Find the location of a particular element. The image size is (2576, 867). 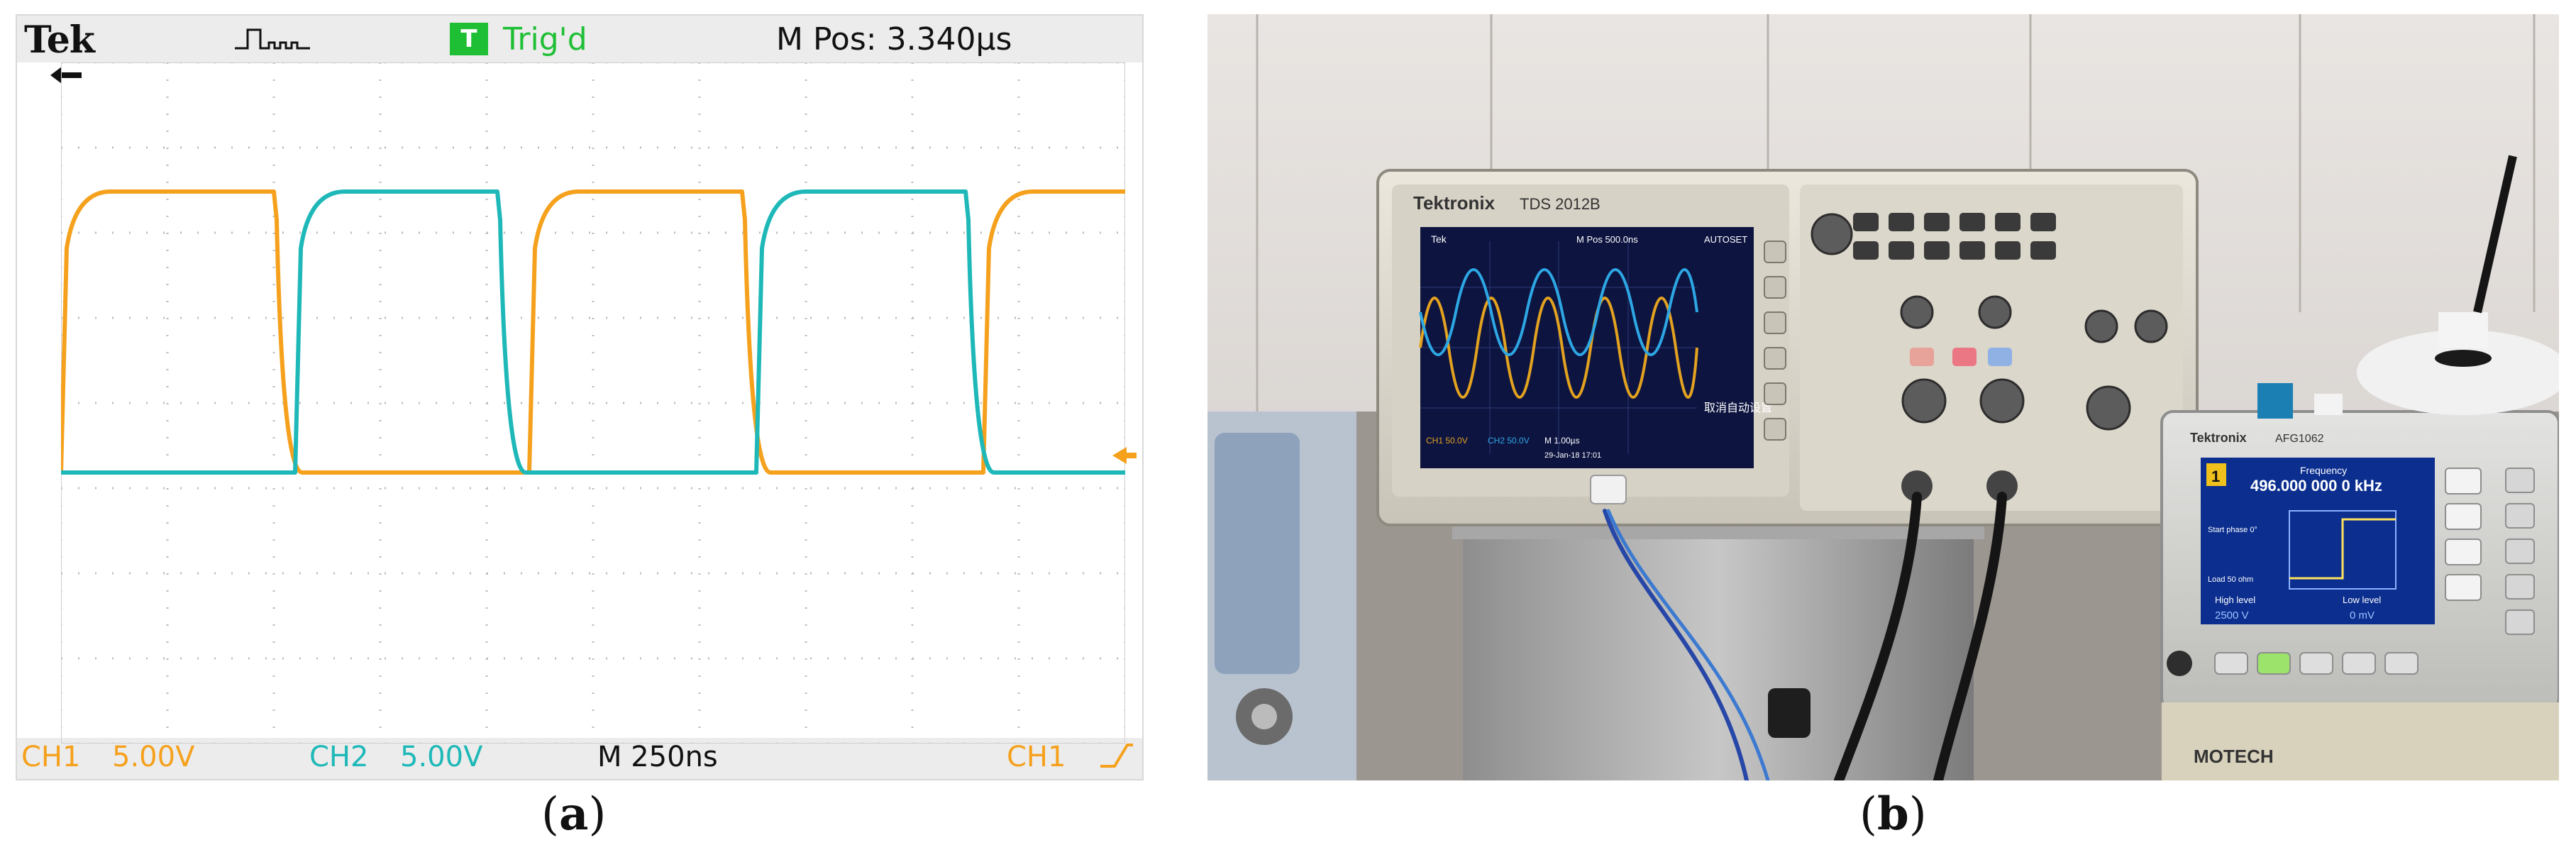

scope-side-buttons is located at coordinates (1775, 341).